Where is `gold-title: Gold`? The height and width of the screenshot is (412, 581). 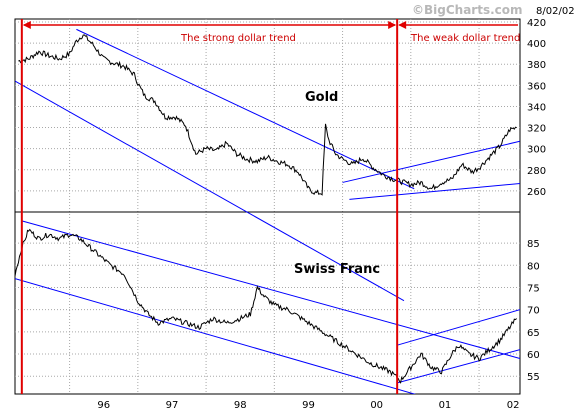
gold-title: Gold is located at coordinates (321, 97).